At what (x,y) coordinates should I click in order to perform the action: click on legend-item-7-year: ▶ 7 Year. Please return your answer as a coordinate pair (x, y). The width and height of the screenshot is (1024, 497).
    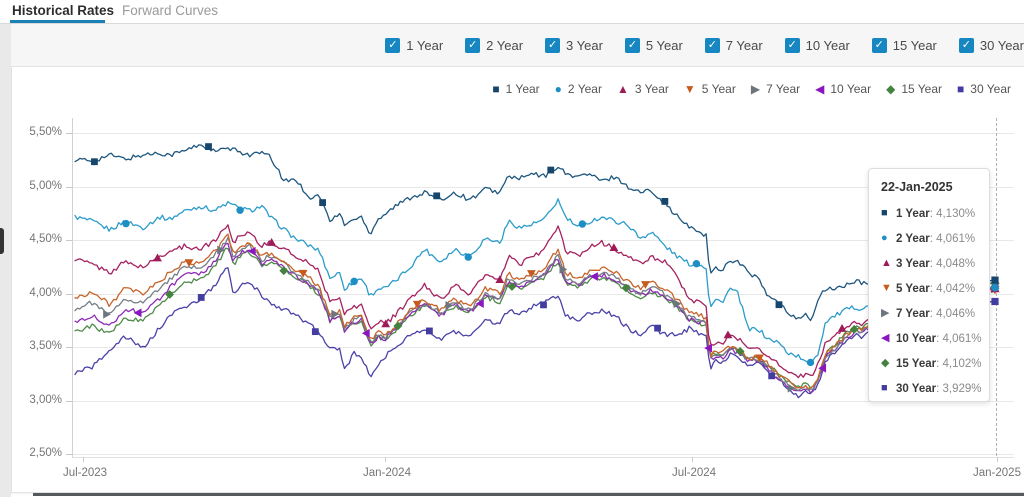
    Looking at the image, I should click on (775, 89).